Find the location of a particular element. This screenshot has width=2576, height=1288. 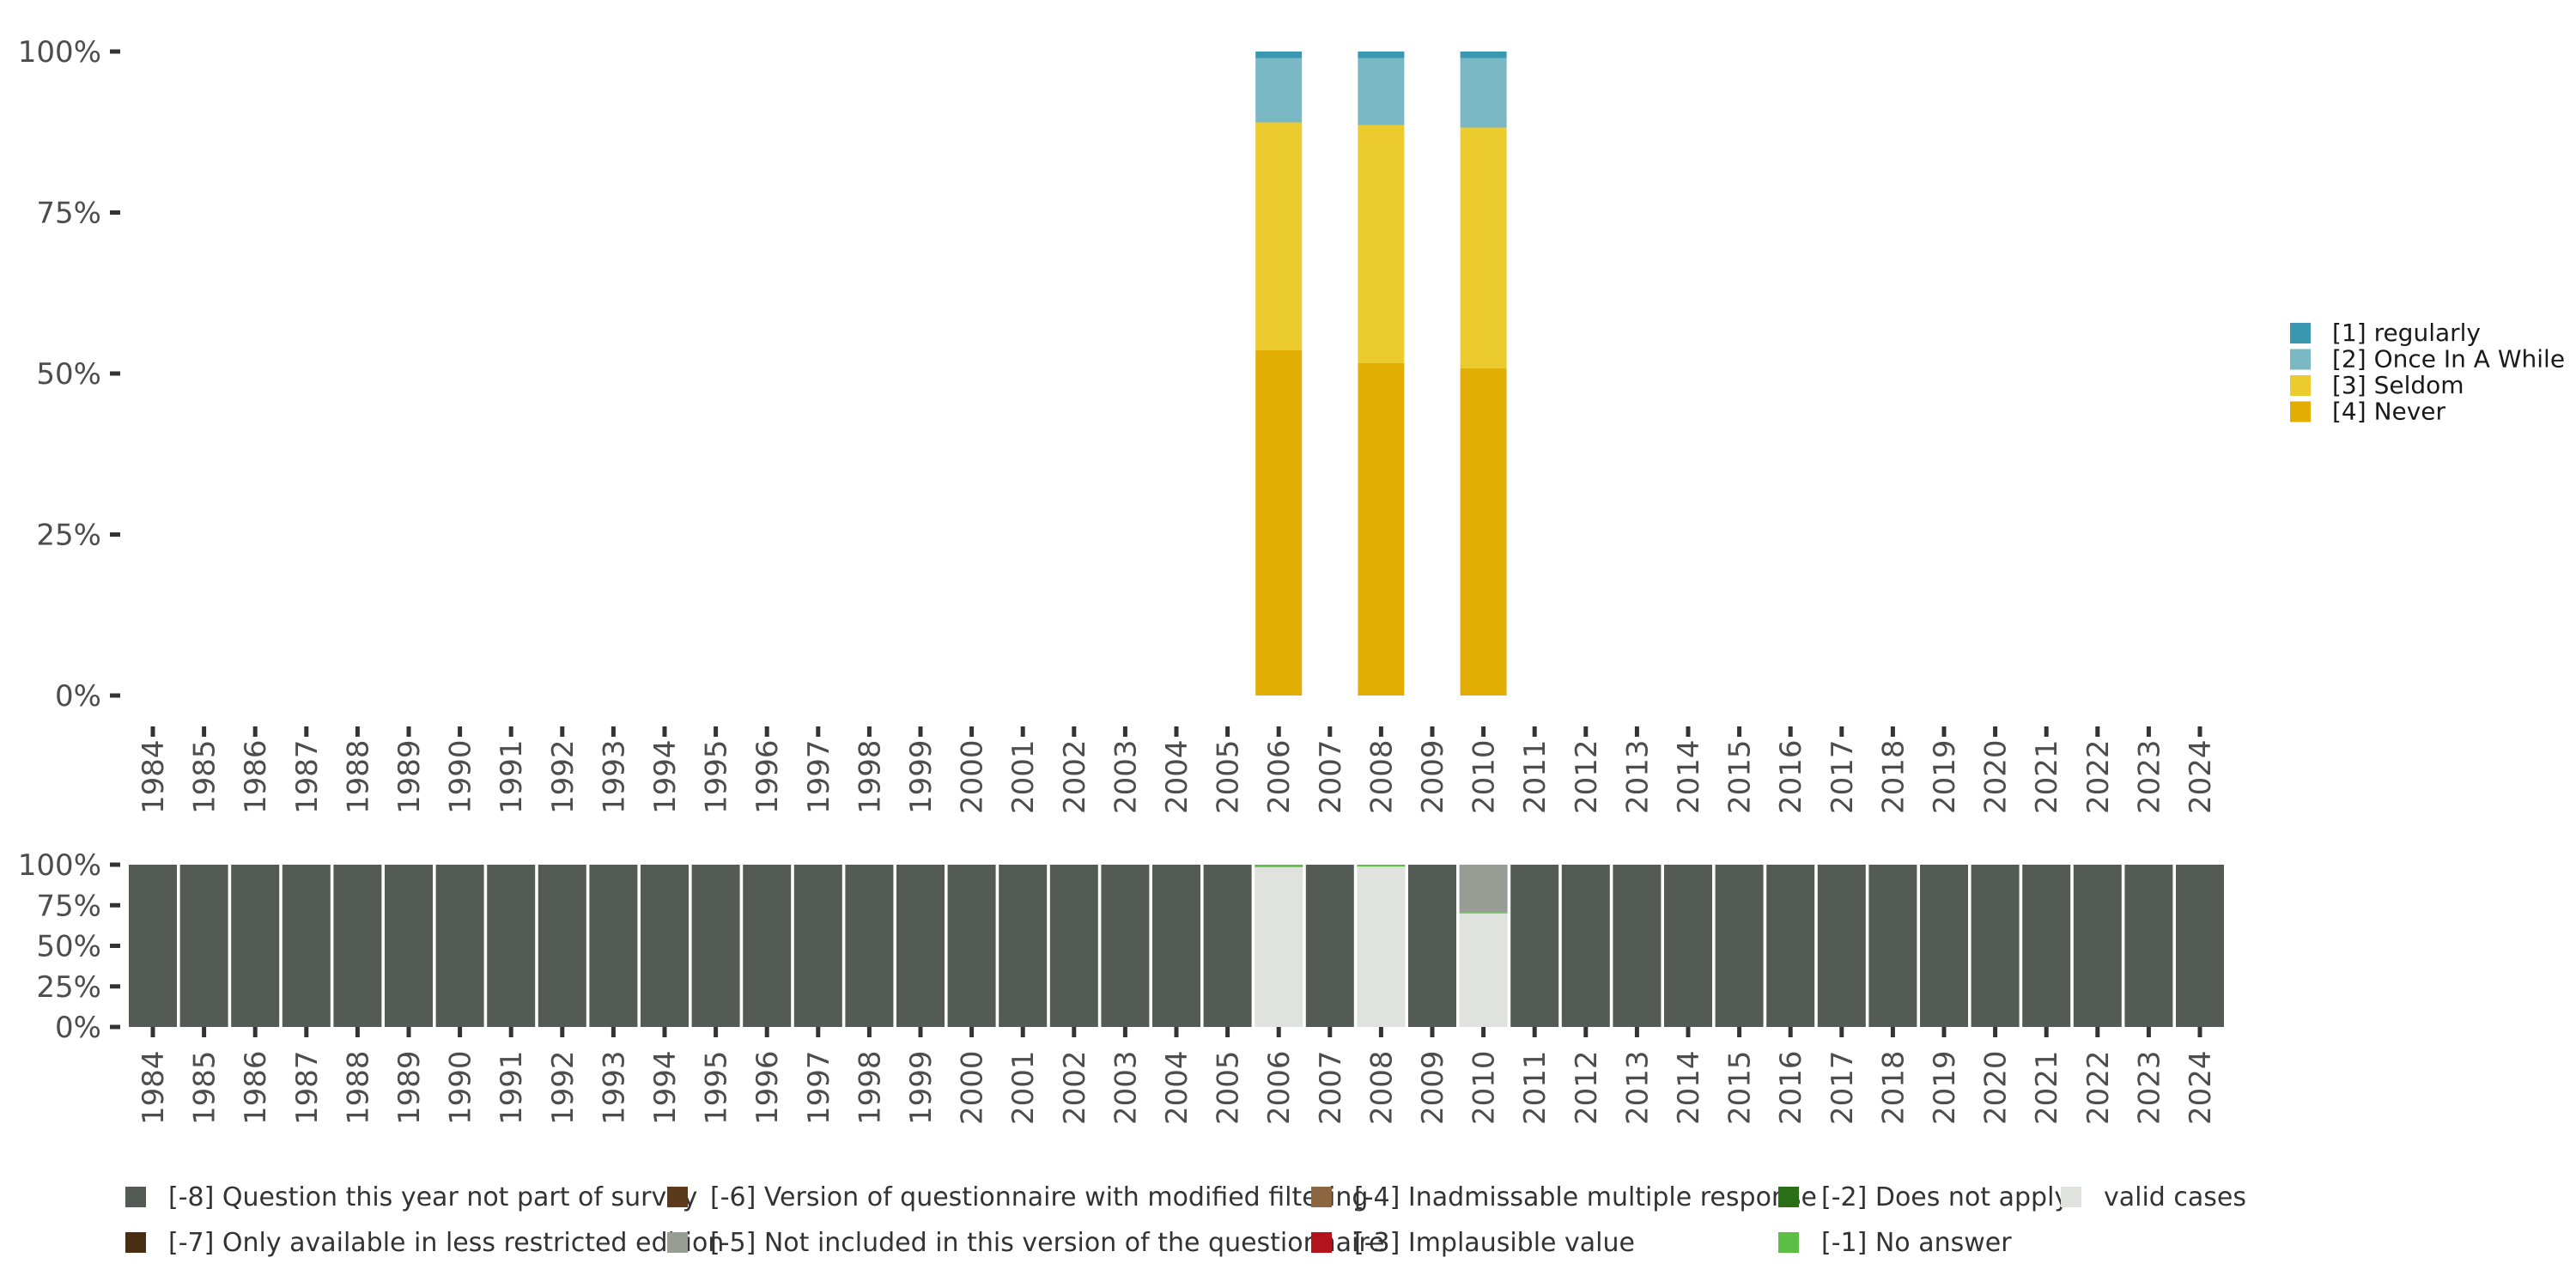

top-y-tick-label: 50% is located at coordinates (69, 375).